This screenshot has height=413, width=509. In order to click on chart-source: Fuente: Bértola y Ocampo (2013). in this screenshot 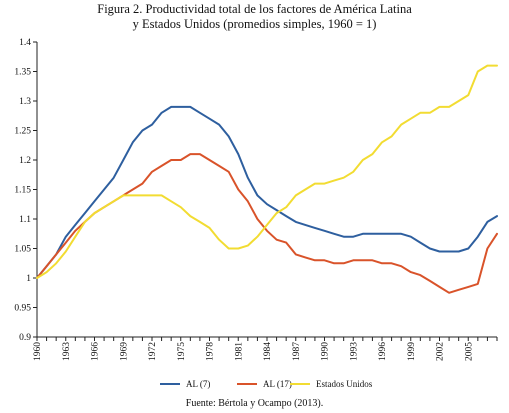, I will do `click(254, 403)`.